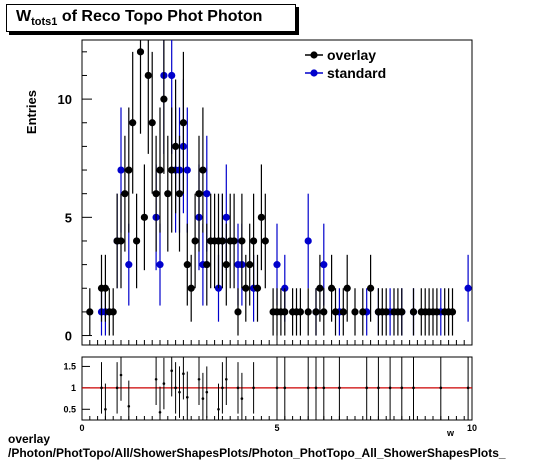 This screenshot has width=546, height=462. What do you see at coordinates (31, 112) in the screenshot?
I see `y-axis-label: Entries` at bounding box center [31, 112].